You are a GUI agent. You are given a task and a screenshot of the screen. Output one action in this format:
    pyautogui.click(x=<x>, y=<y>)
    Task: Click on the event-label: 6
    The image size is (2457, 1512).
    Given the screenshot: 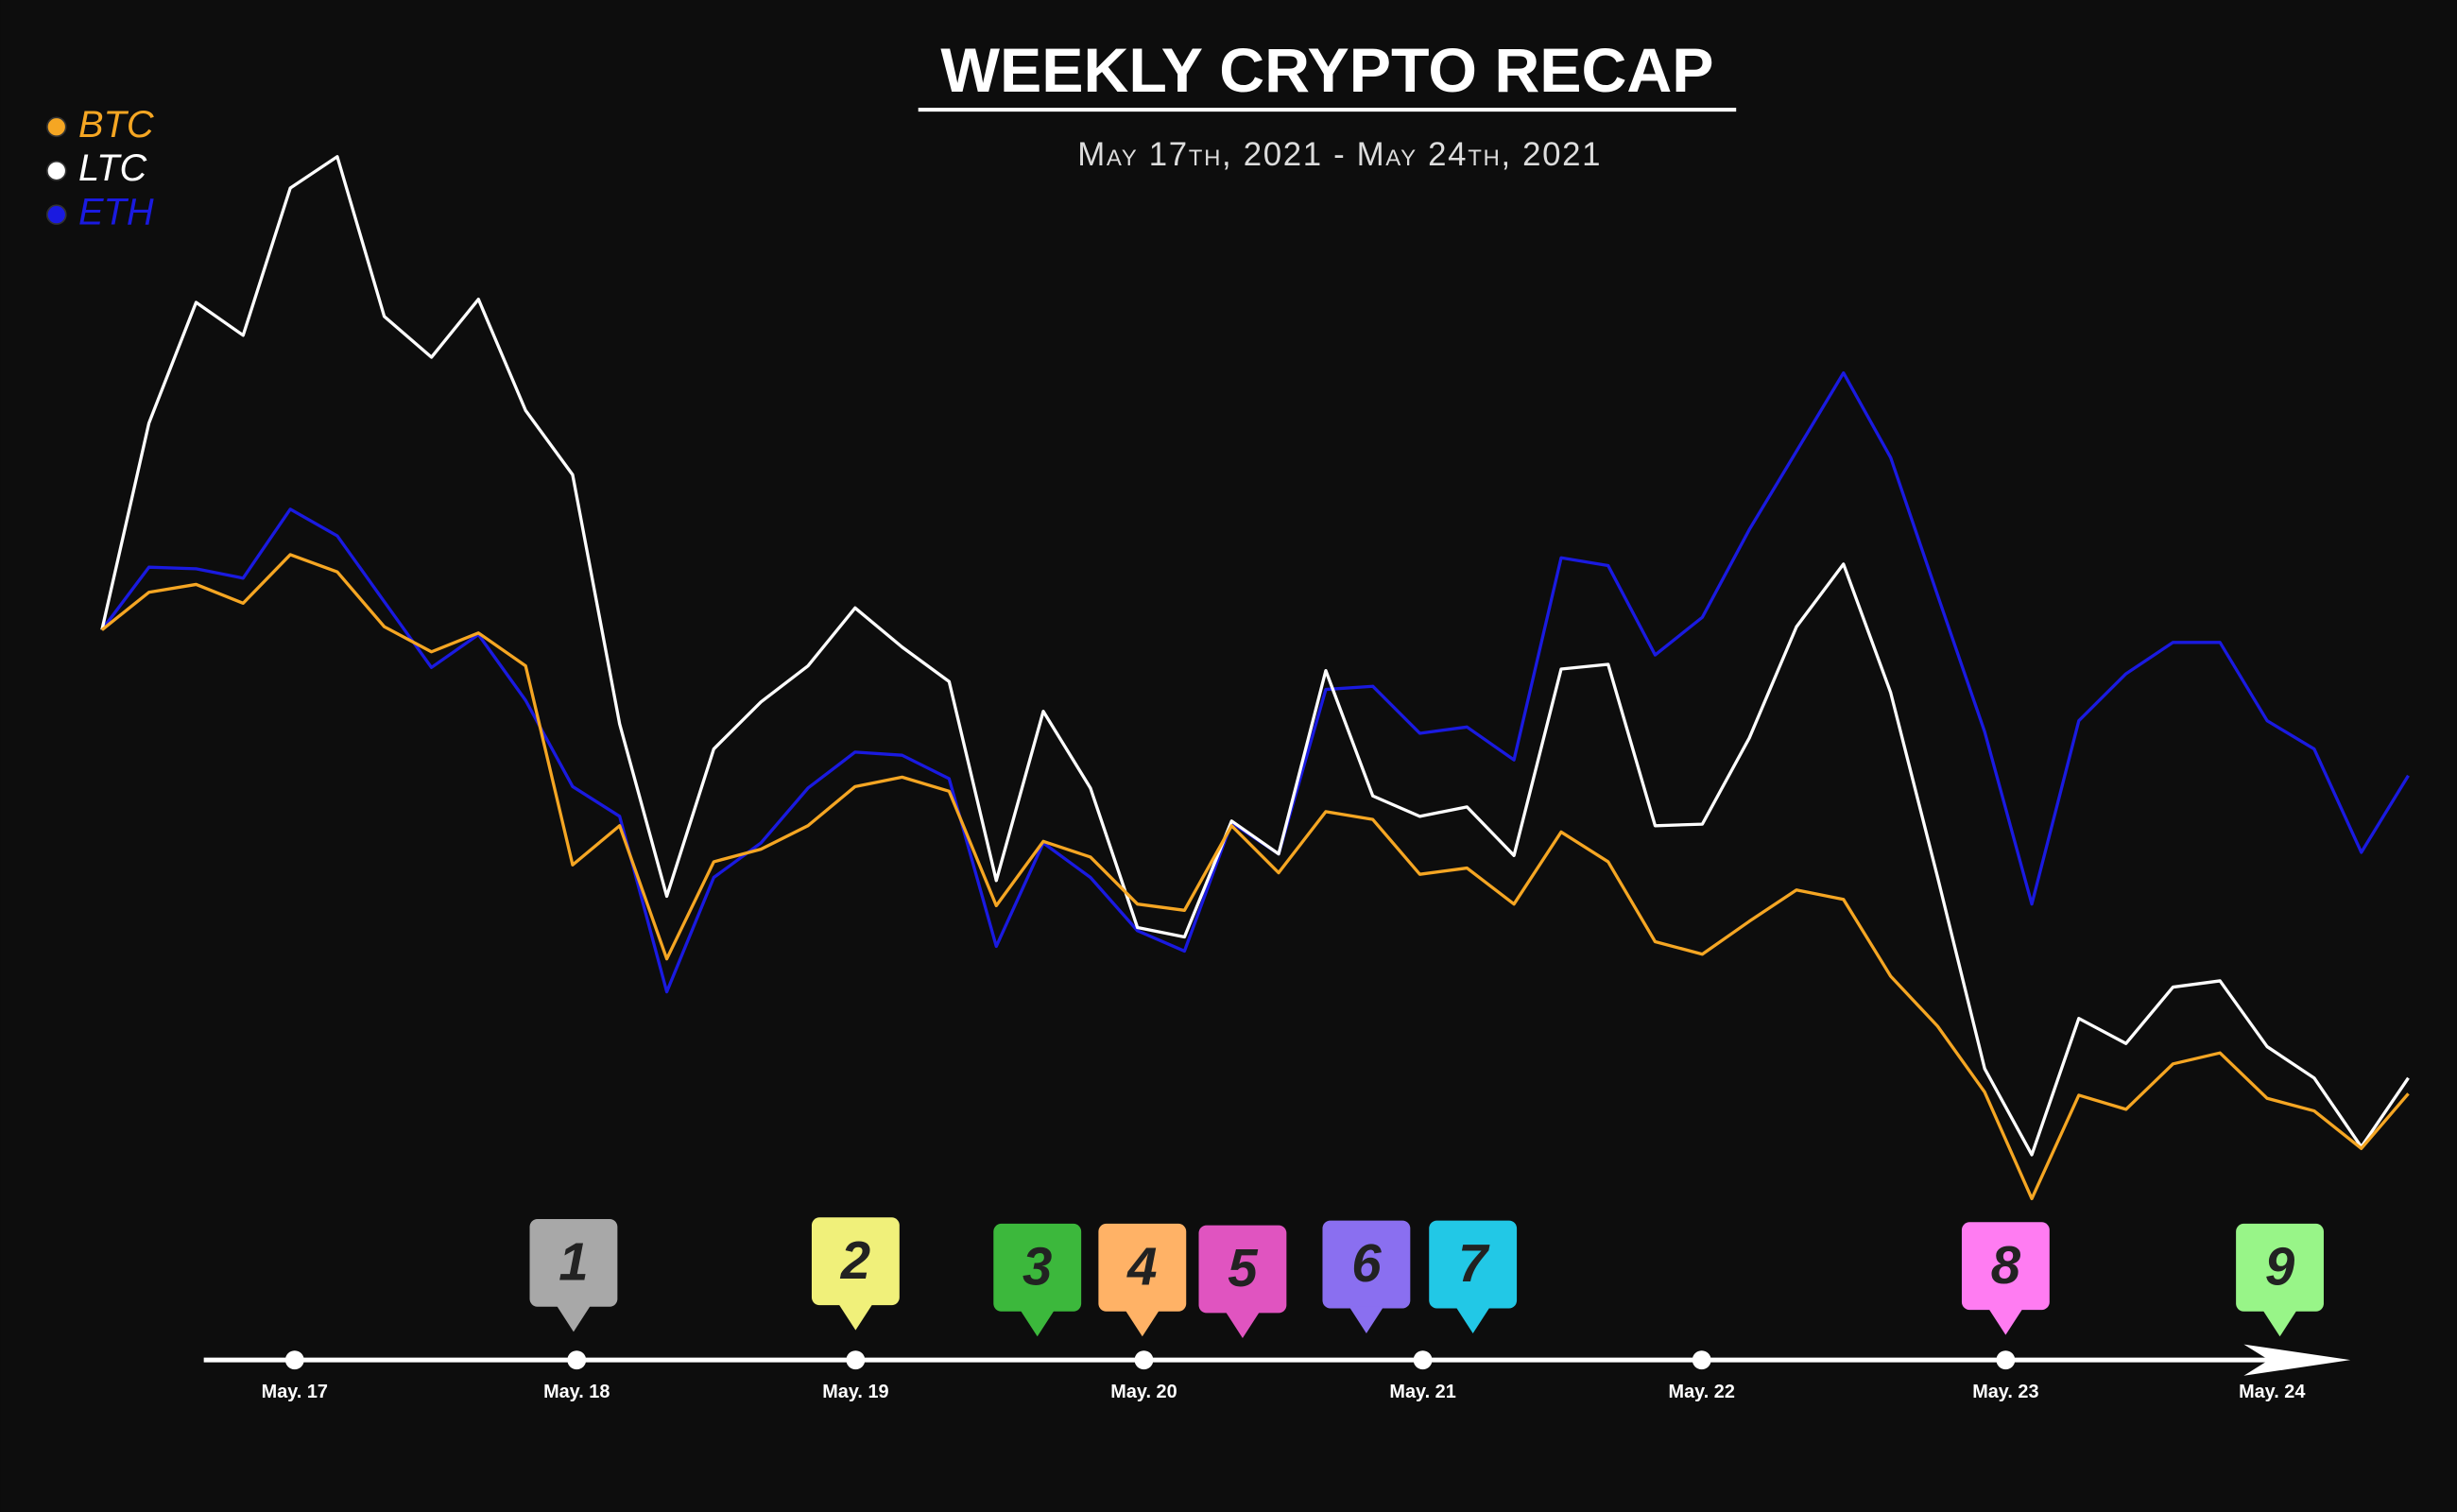 What is the action you would take?
    pyautogui.click(x=1366, y=1263)
    